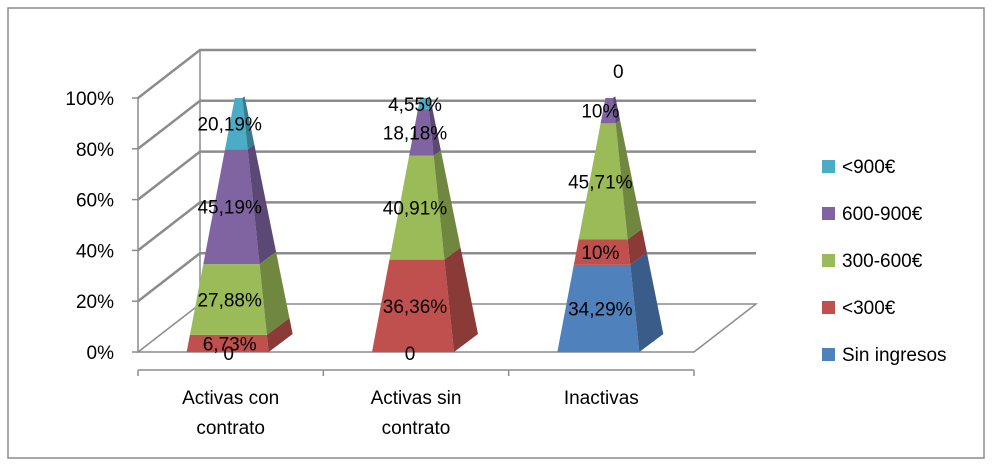 Image resolution: width=992 pixels, height=468 pixels. What do you see at coordinates (230, 398) in the screenshot?
I see `category-label: Activas con` at bounding box center [230, 398].